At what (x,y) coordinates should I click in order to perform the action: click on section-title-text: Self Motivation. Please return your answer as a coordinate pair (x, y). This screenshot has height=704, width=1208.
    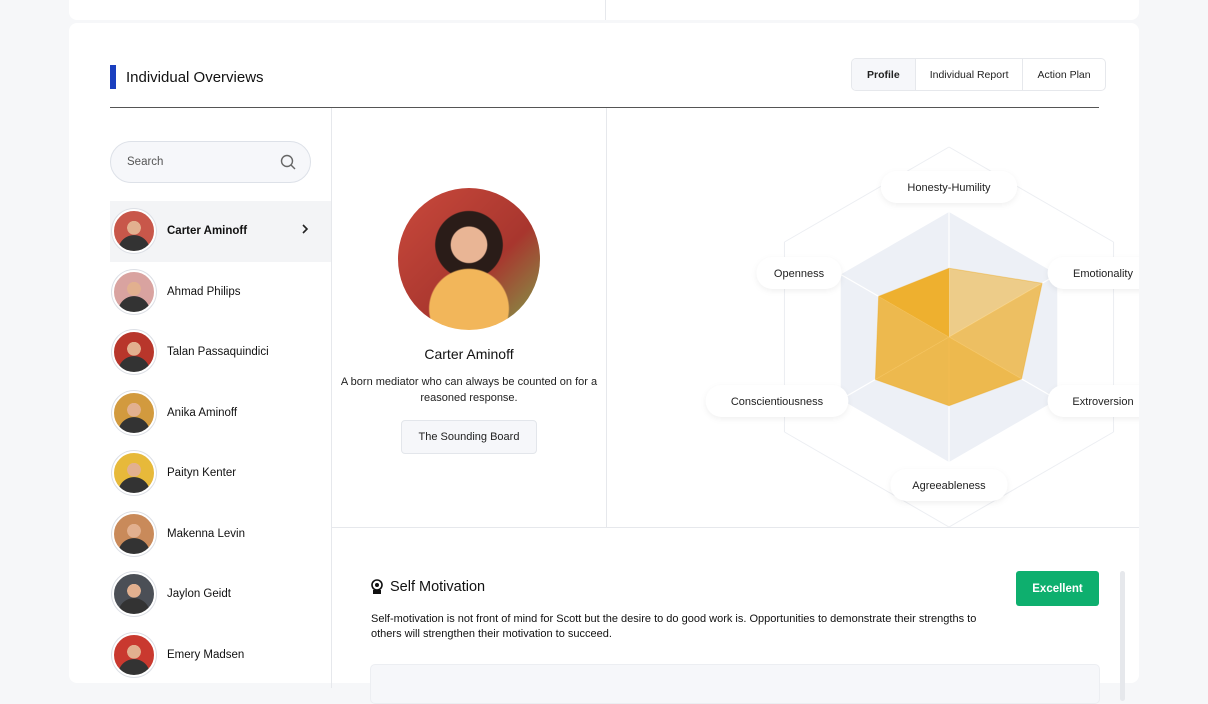
    Looking at the image, I should click on (438, 587).